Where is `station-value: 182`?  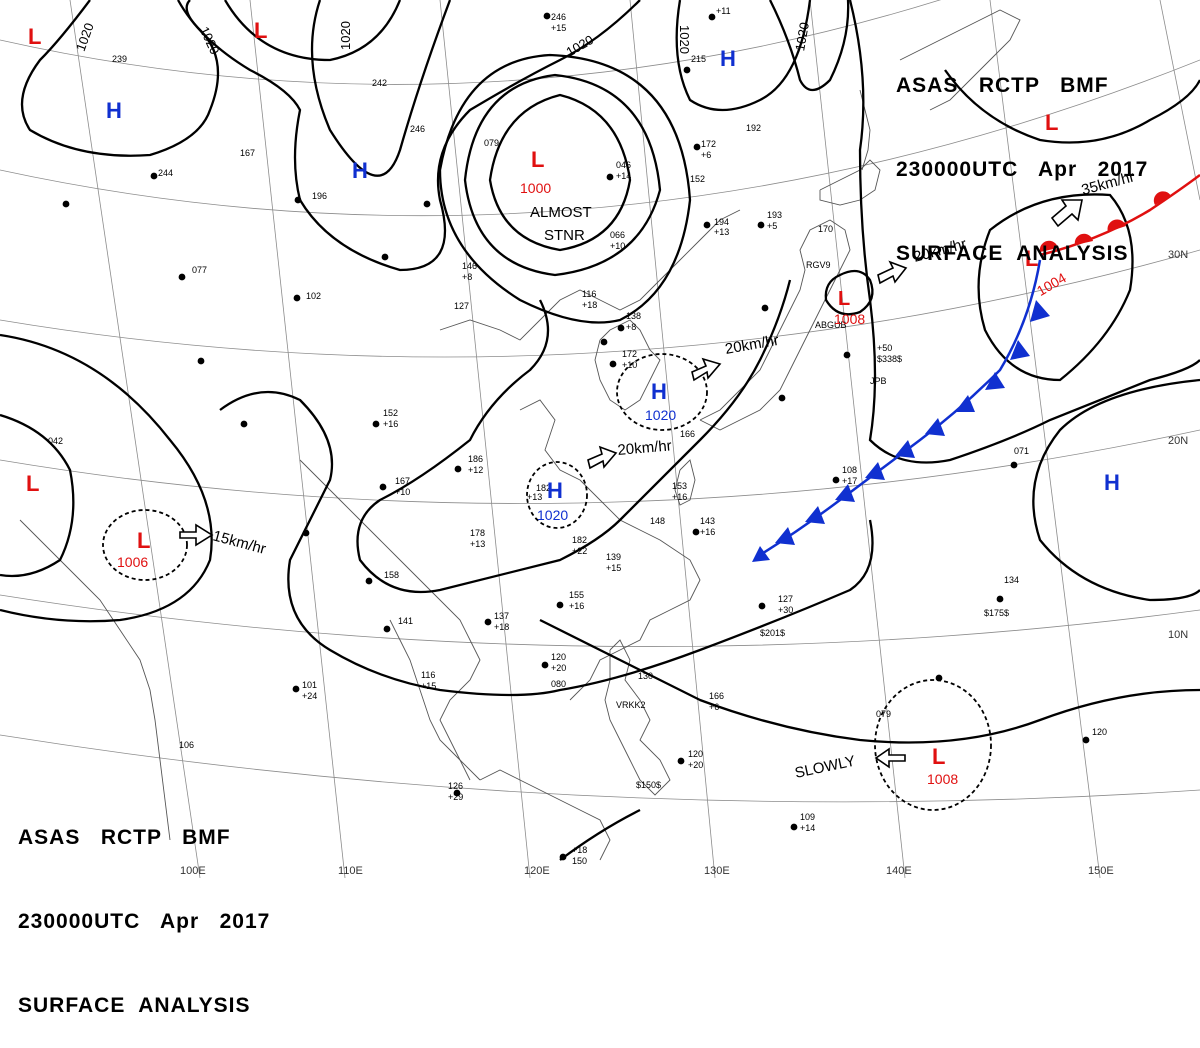
station-value: 182 is located at coordinates (579, 540).